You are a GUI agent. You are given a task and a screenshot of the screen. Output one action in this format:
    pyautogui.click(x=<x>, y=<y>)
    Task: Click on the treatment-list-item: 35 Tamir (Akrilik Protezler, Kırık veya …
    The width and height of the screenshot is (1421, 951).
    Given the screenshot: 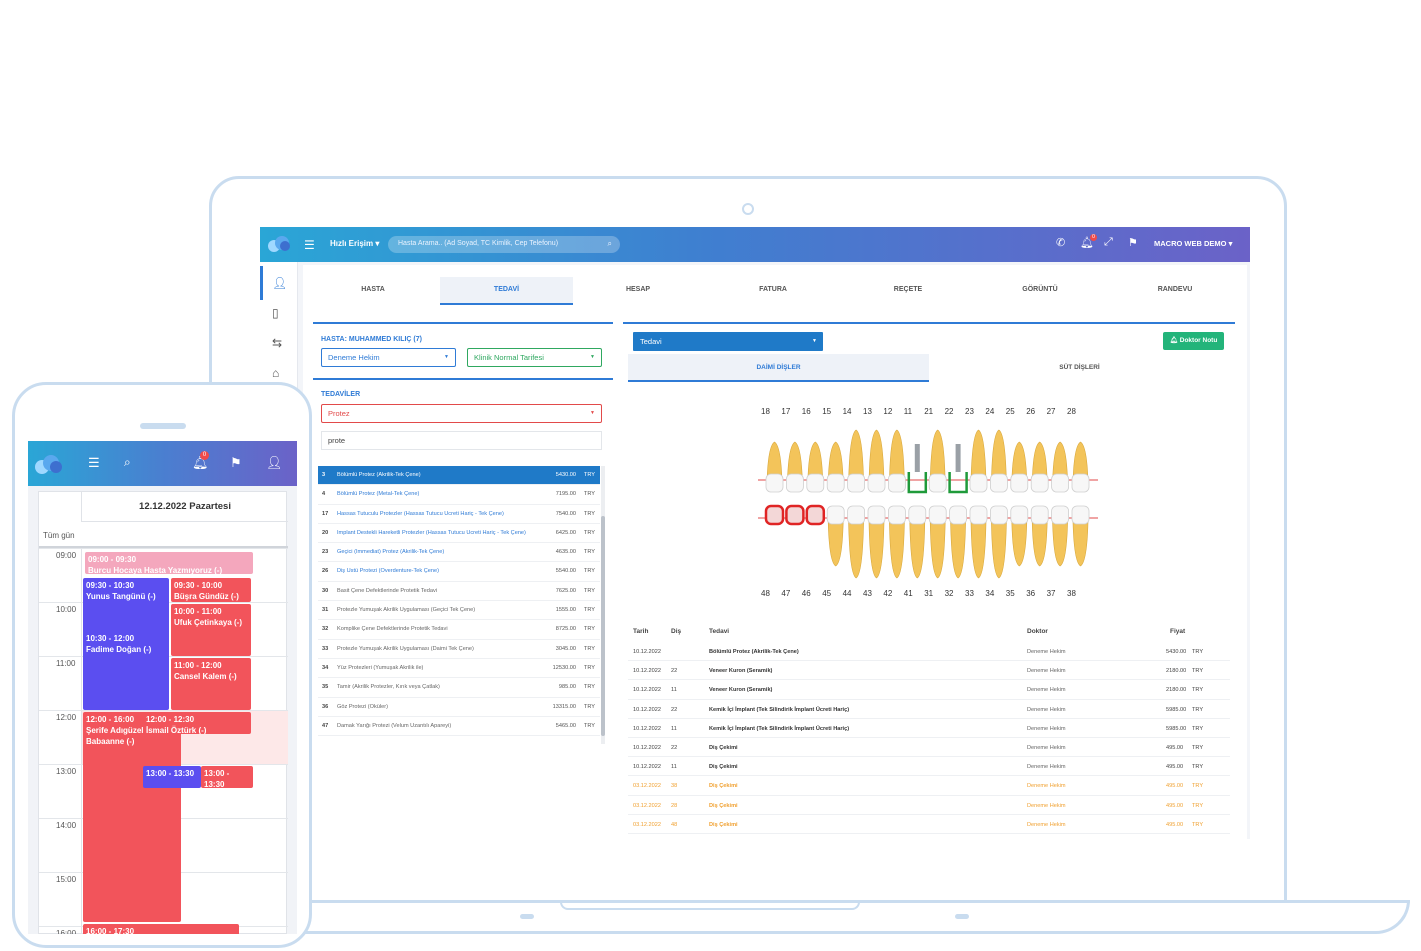 What is the action you would take?
    pyautogui.click(x=459, y=688)
    